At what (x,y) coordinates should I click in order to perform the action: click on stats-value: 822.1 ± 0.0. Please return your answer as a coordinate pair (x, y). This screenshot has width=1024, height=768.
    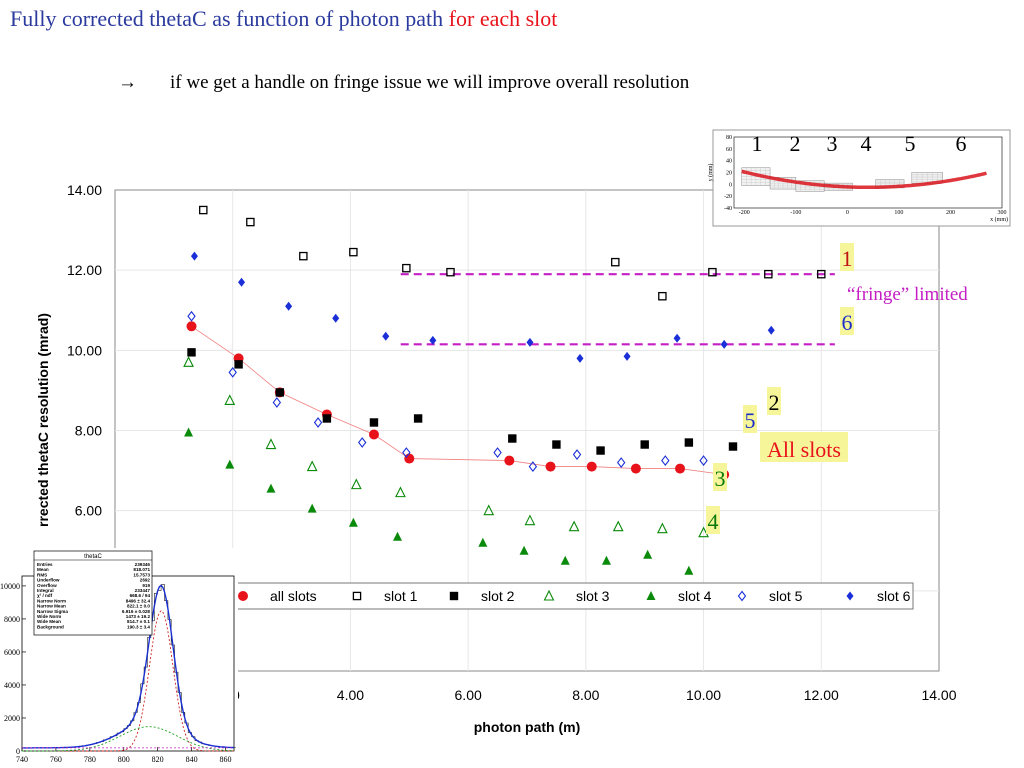
    Looking at the image, I should click on (138, 606).